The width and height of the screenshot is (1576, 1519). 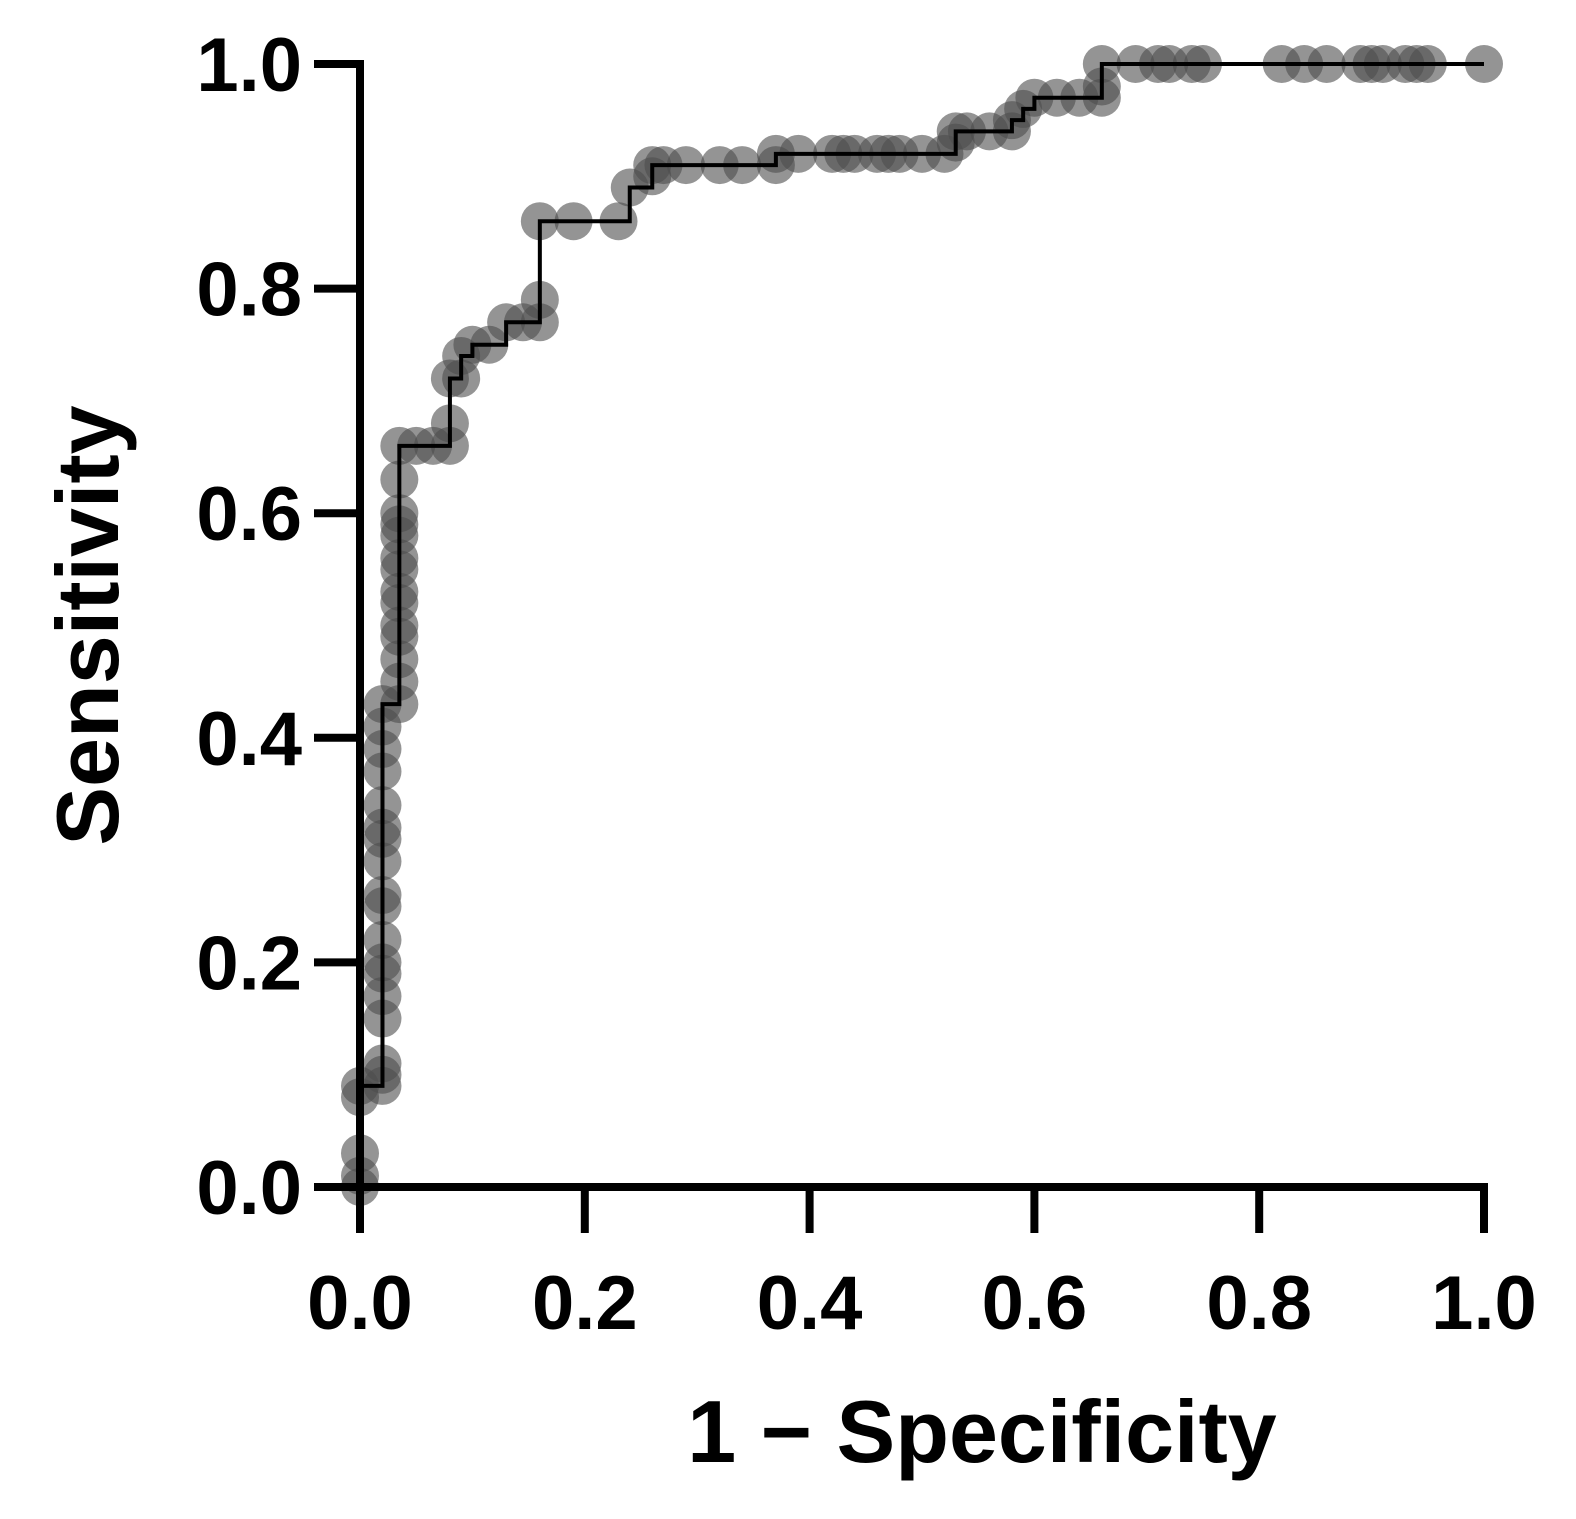 I want to click on x-axis-title: 1 − Specificity, so click(x=981, y=1431).